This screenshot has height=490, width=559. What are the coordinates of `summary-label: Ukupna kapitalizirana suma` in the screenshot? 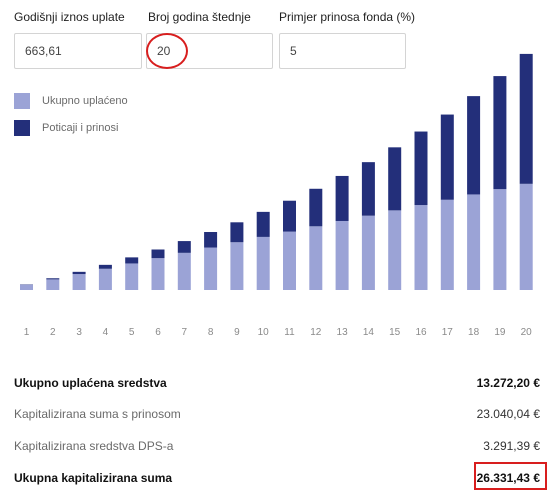 It's located at (93, 478).